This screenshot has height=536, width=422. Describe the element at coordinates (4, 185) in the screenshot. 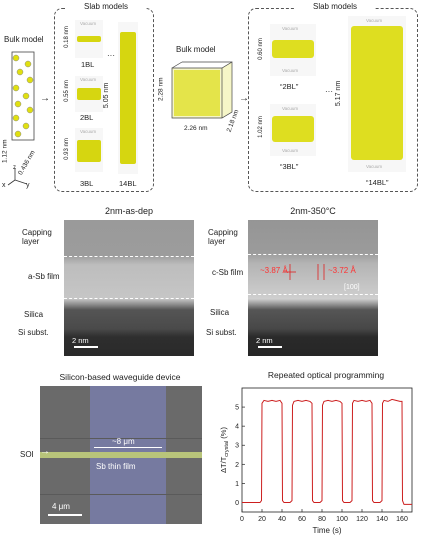

I see `axis-x: x` at that location.